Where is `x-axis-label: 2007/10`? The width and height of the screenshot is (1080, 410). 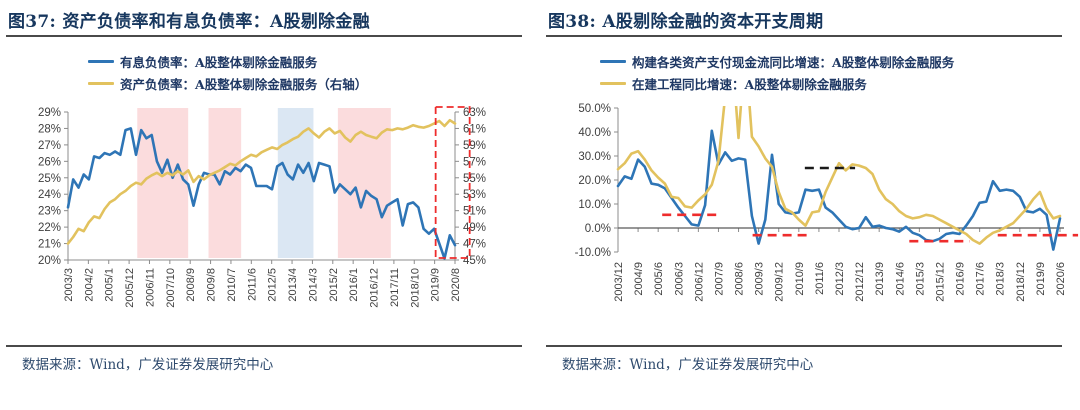
x-axis-label: 2007/10 is located at coordinates (171, 288).